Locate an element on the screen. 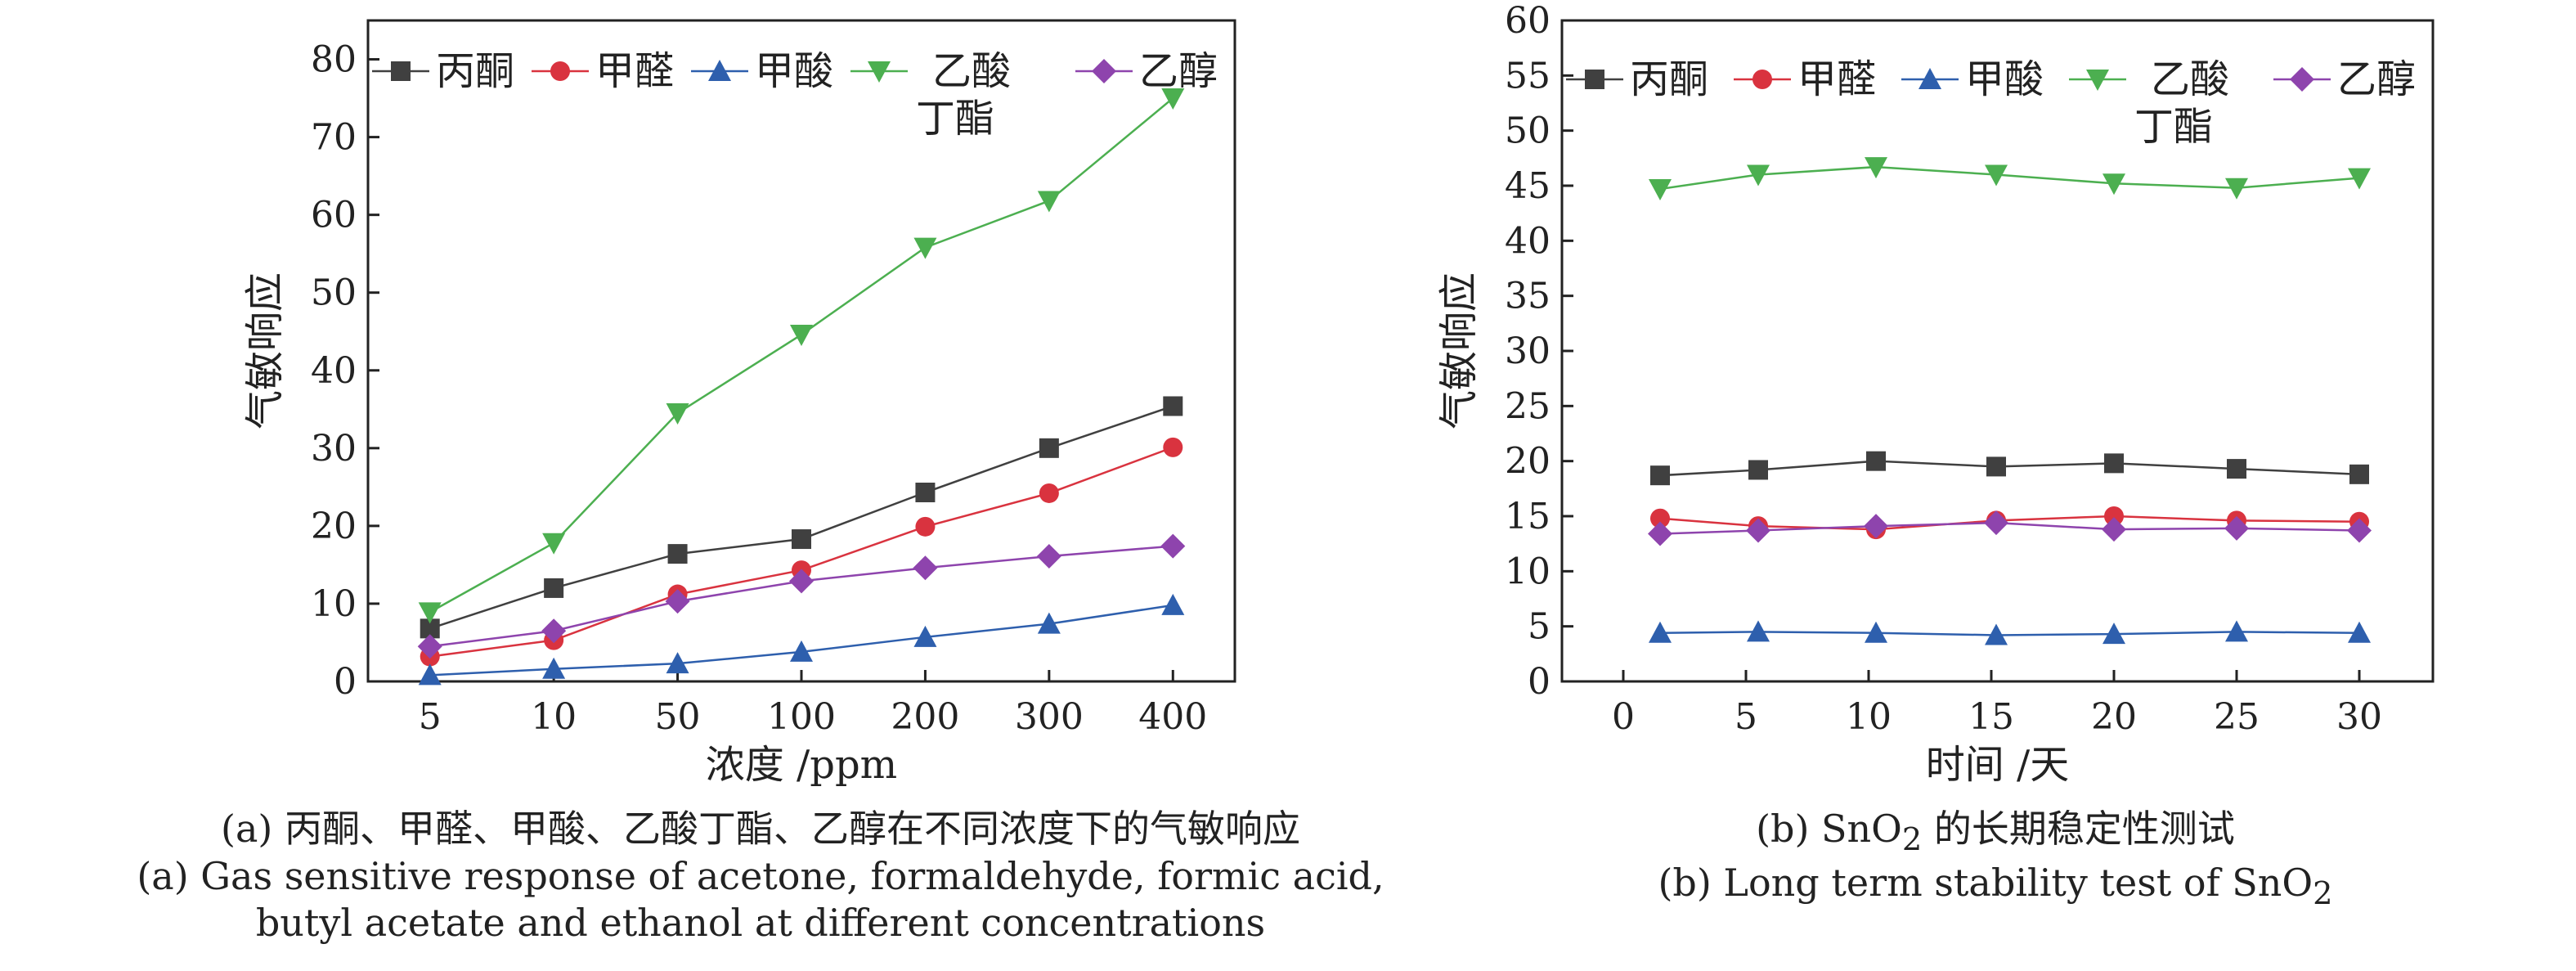 This screenshot has width=2576, height=971. chart-a-xtick-label: 400 is located at coordinates (1172, 717).